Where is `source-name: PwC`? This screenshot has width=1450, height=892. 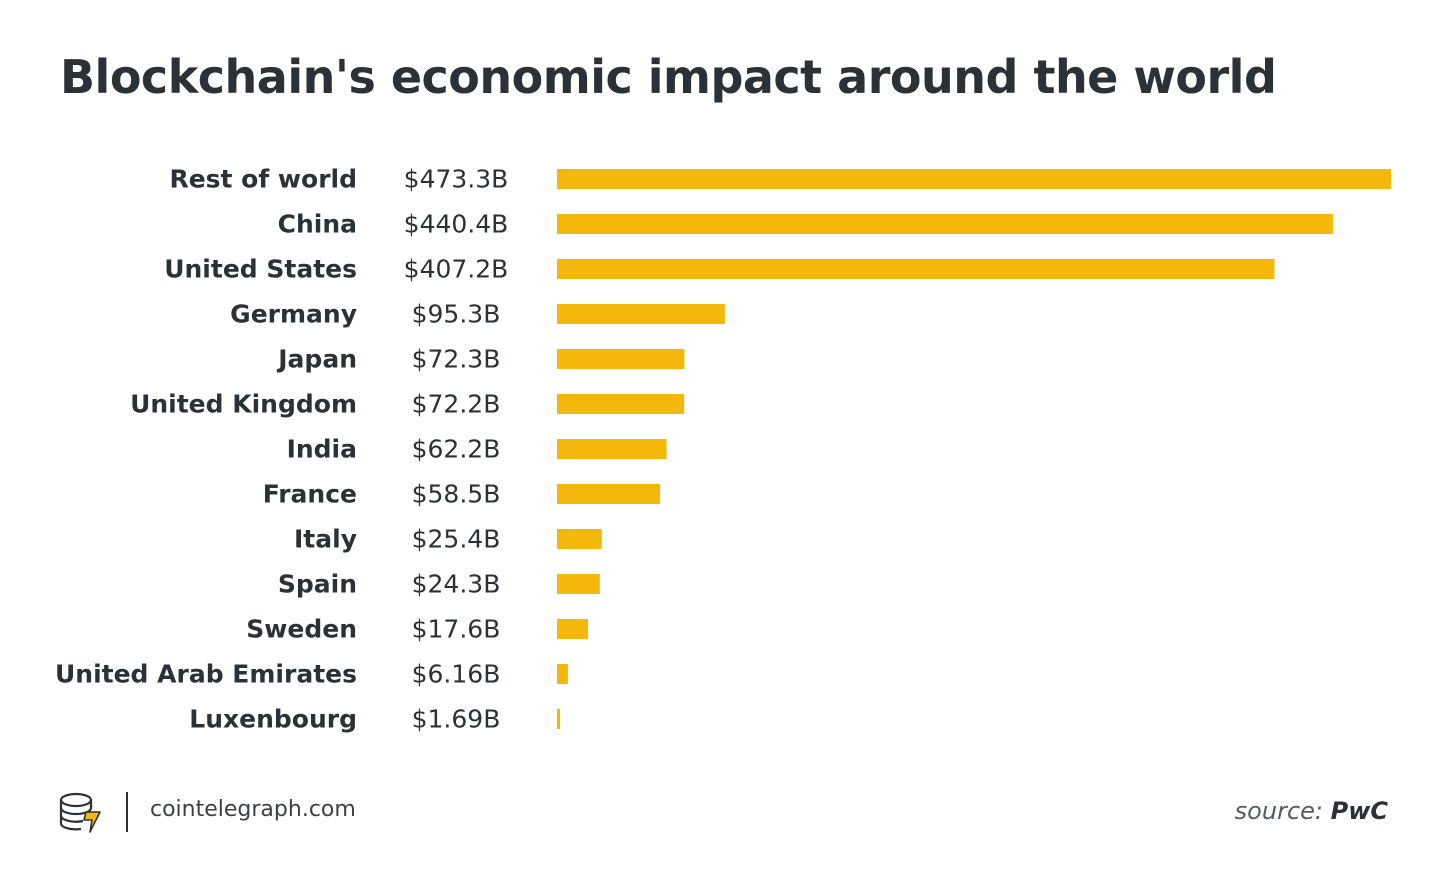
source-name: PwC is located at coordinates (1359, 811).